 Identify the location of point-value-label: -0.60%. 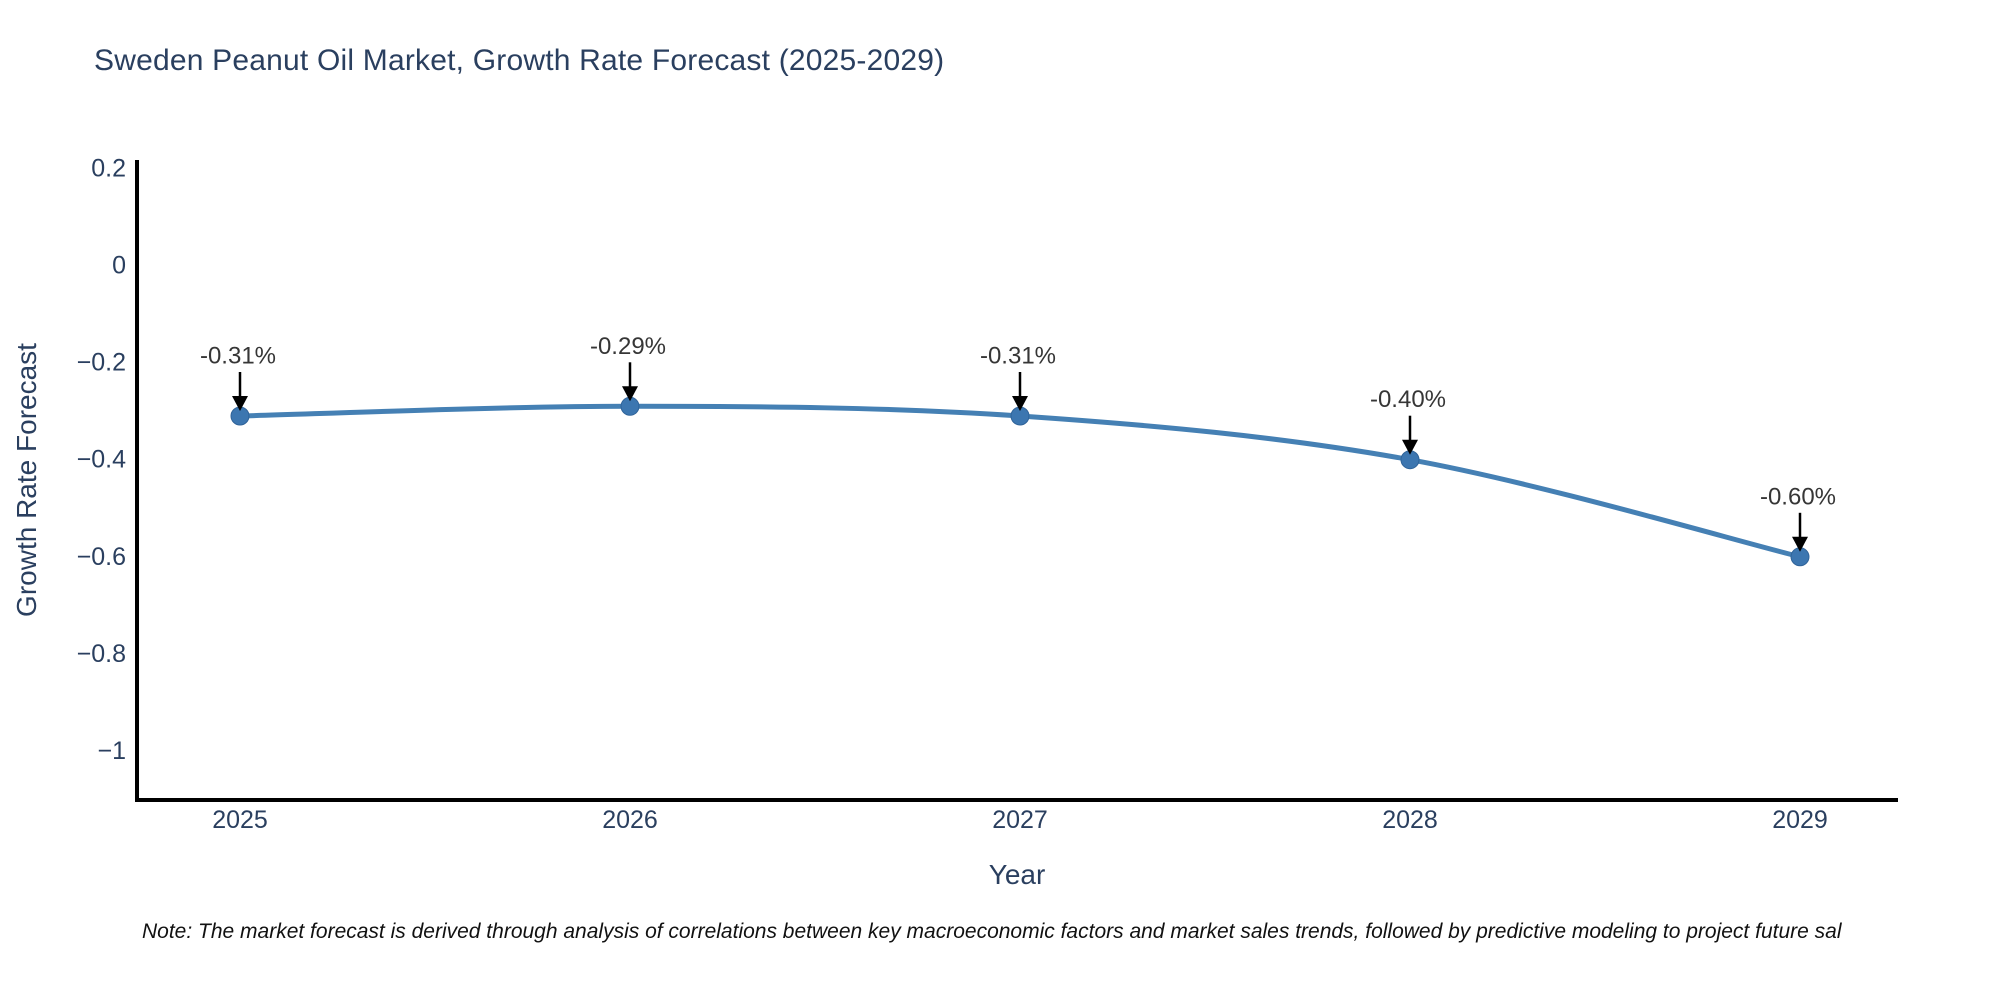
(1798, 496).